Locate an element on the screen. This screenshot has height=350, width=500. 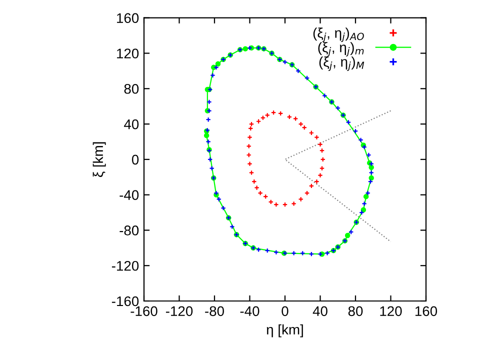
x-tick-label: -160 is located at coordinates (144, 311).